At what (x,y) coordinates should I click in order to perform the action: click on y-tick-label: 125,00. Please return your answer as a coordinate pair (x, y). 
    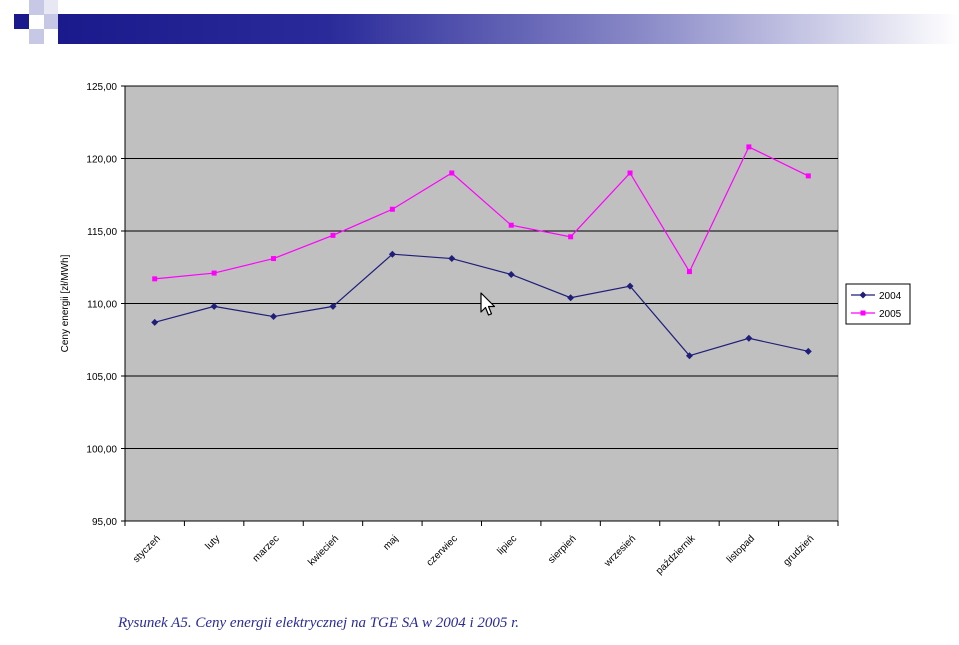
    Looking at the image, I should click on (101, 87).